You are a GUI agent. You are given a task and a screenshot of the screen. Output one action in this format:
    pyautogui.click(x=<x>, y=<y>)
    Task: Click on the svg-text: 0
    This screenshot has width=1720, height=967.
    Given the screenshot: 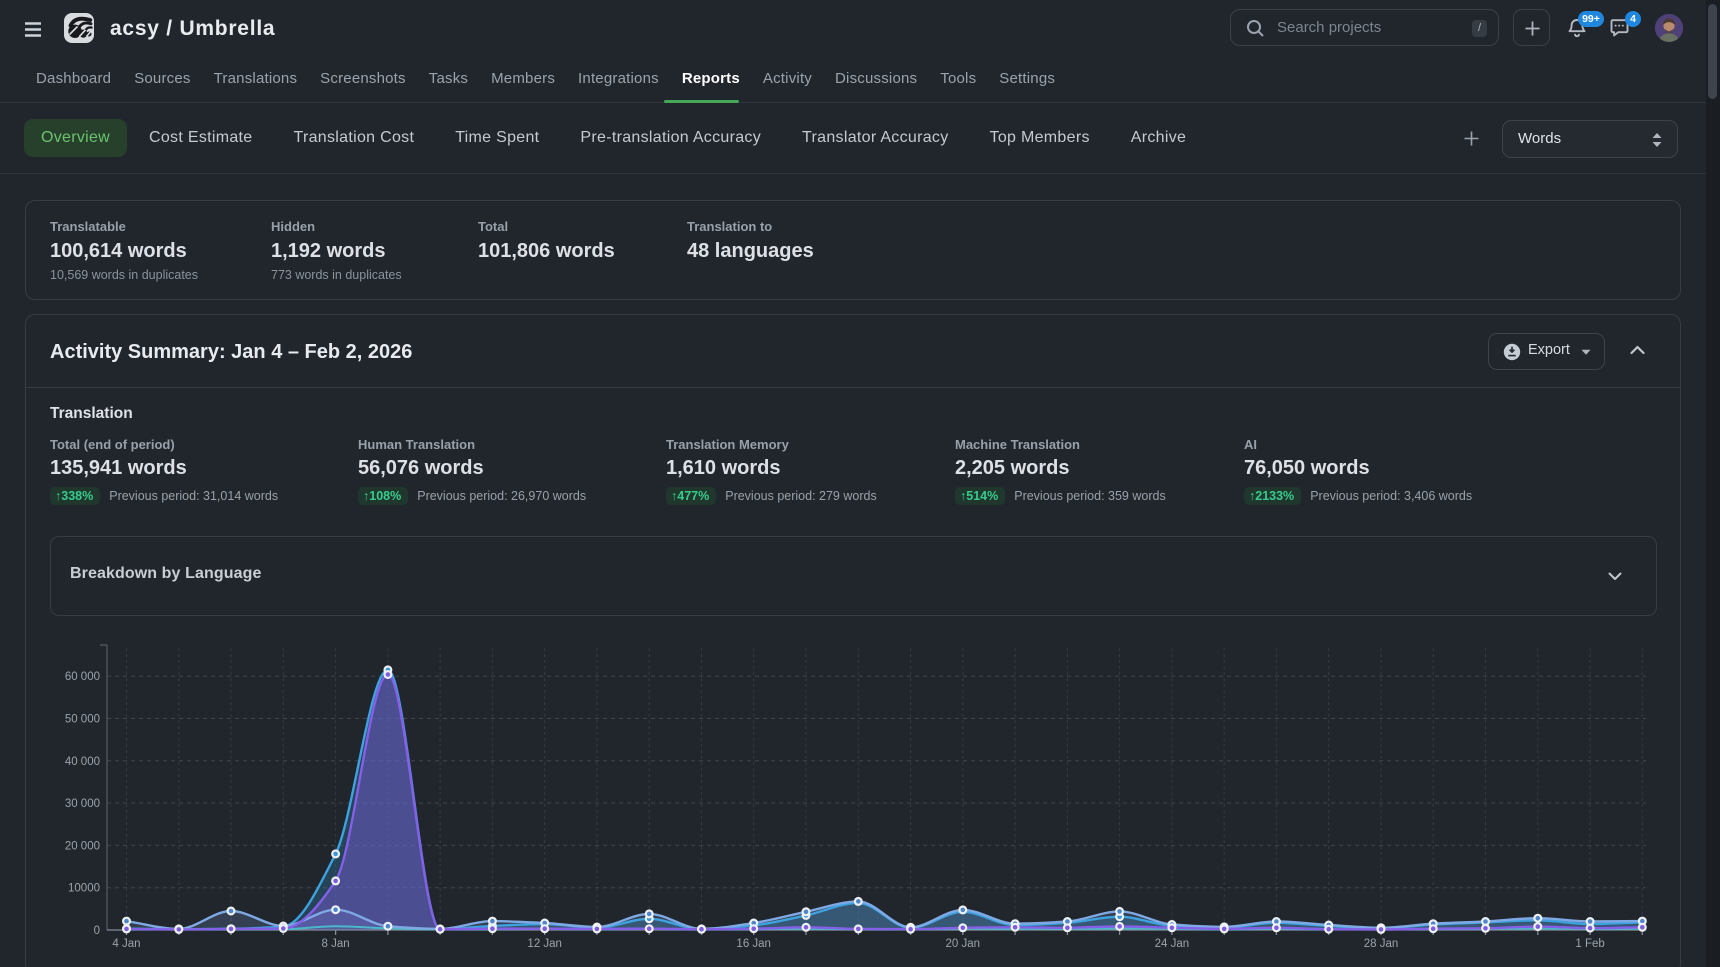 What is the action you would take?
    pyautogui.click(x=97, y=931)
    